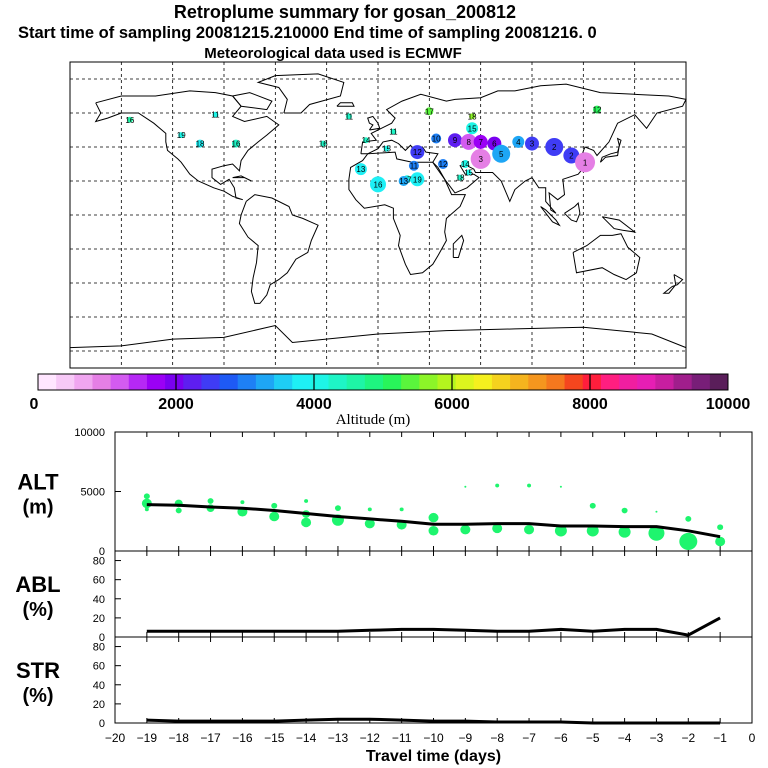 Image resolution: width=768 pixels, height=768 pixels. Describe the element at coordinates (657, 738) in the screenshot. I see `x-tick-label: −3` at that location.